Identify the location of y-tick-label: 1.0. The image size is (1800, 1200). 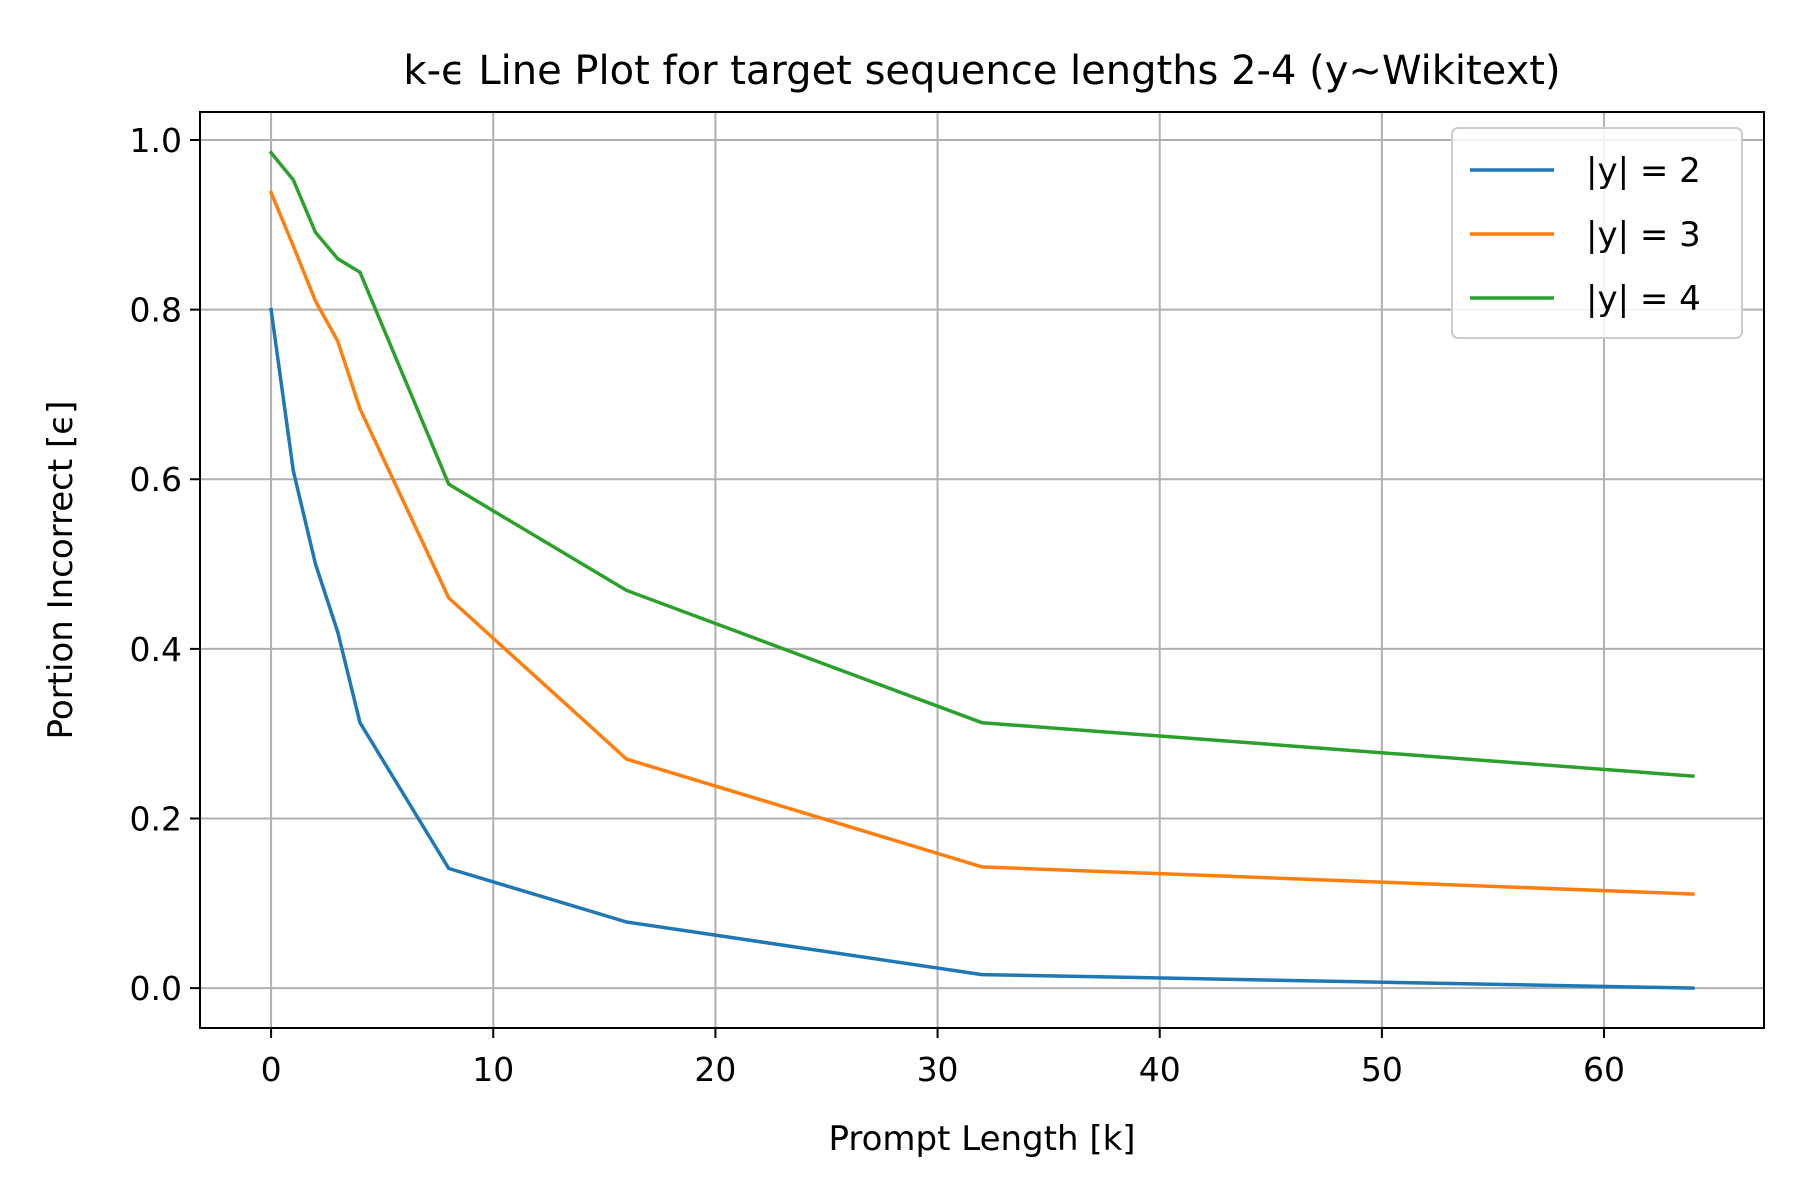
(156, 140).